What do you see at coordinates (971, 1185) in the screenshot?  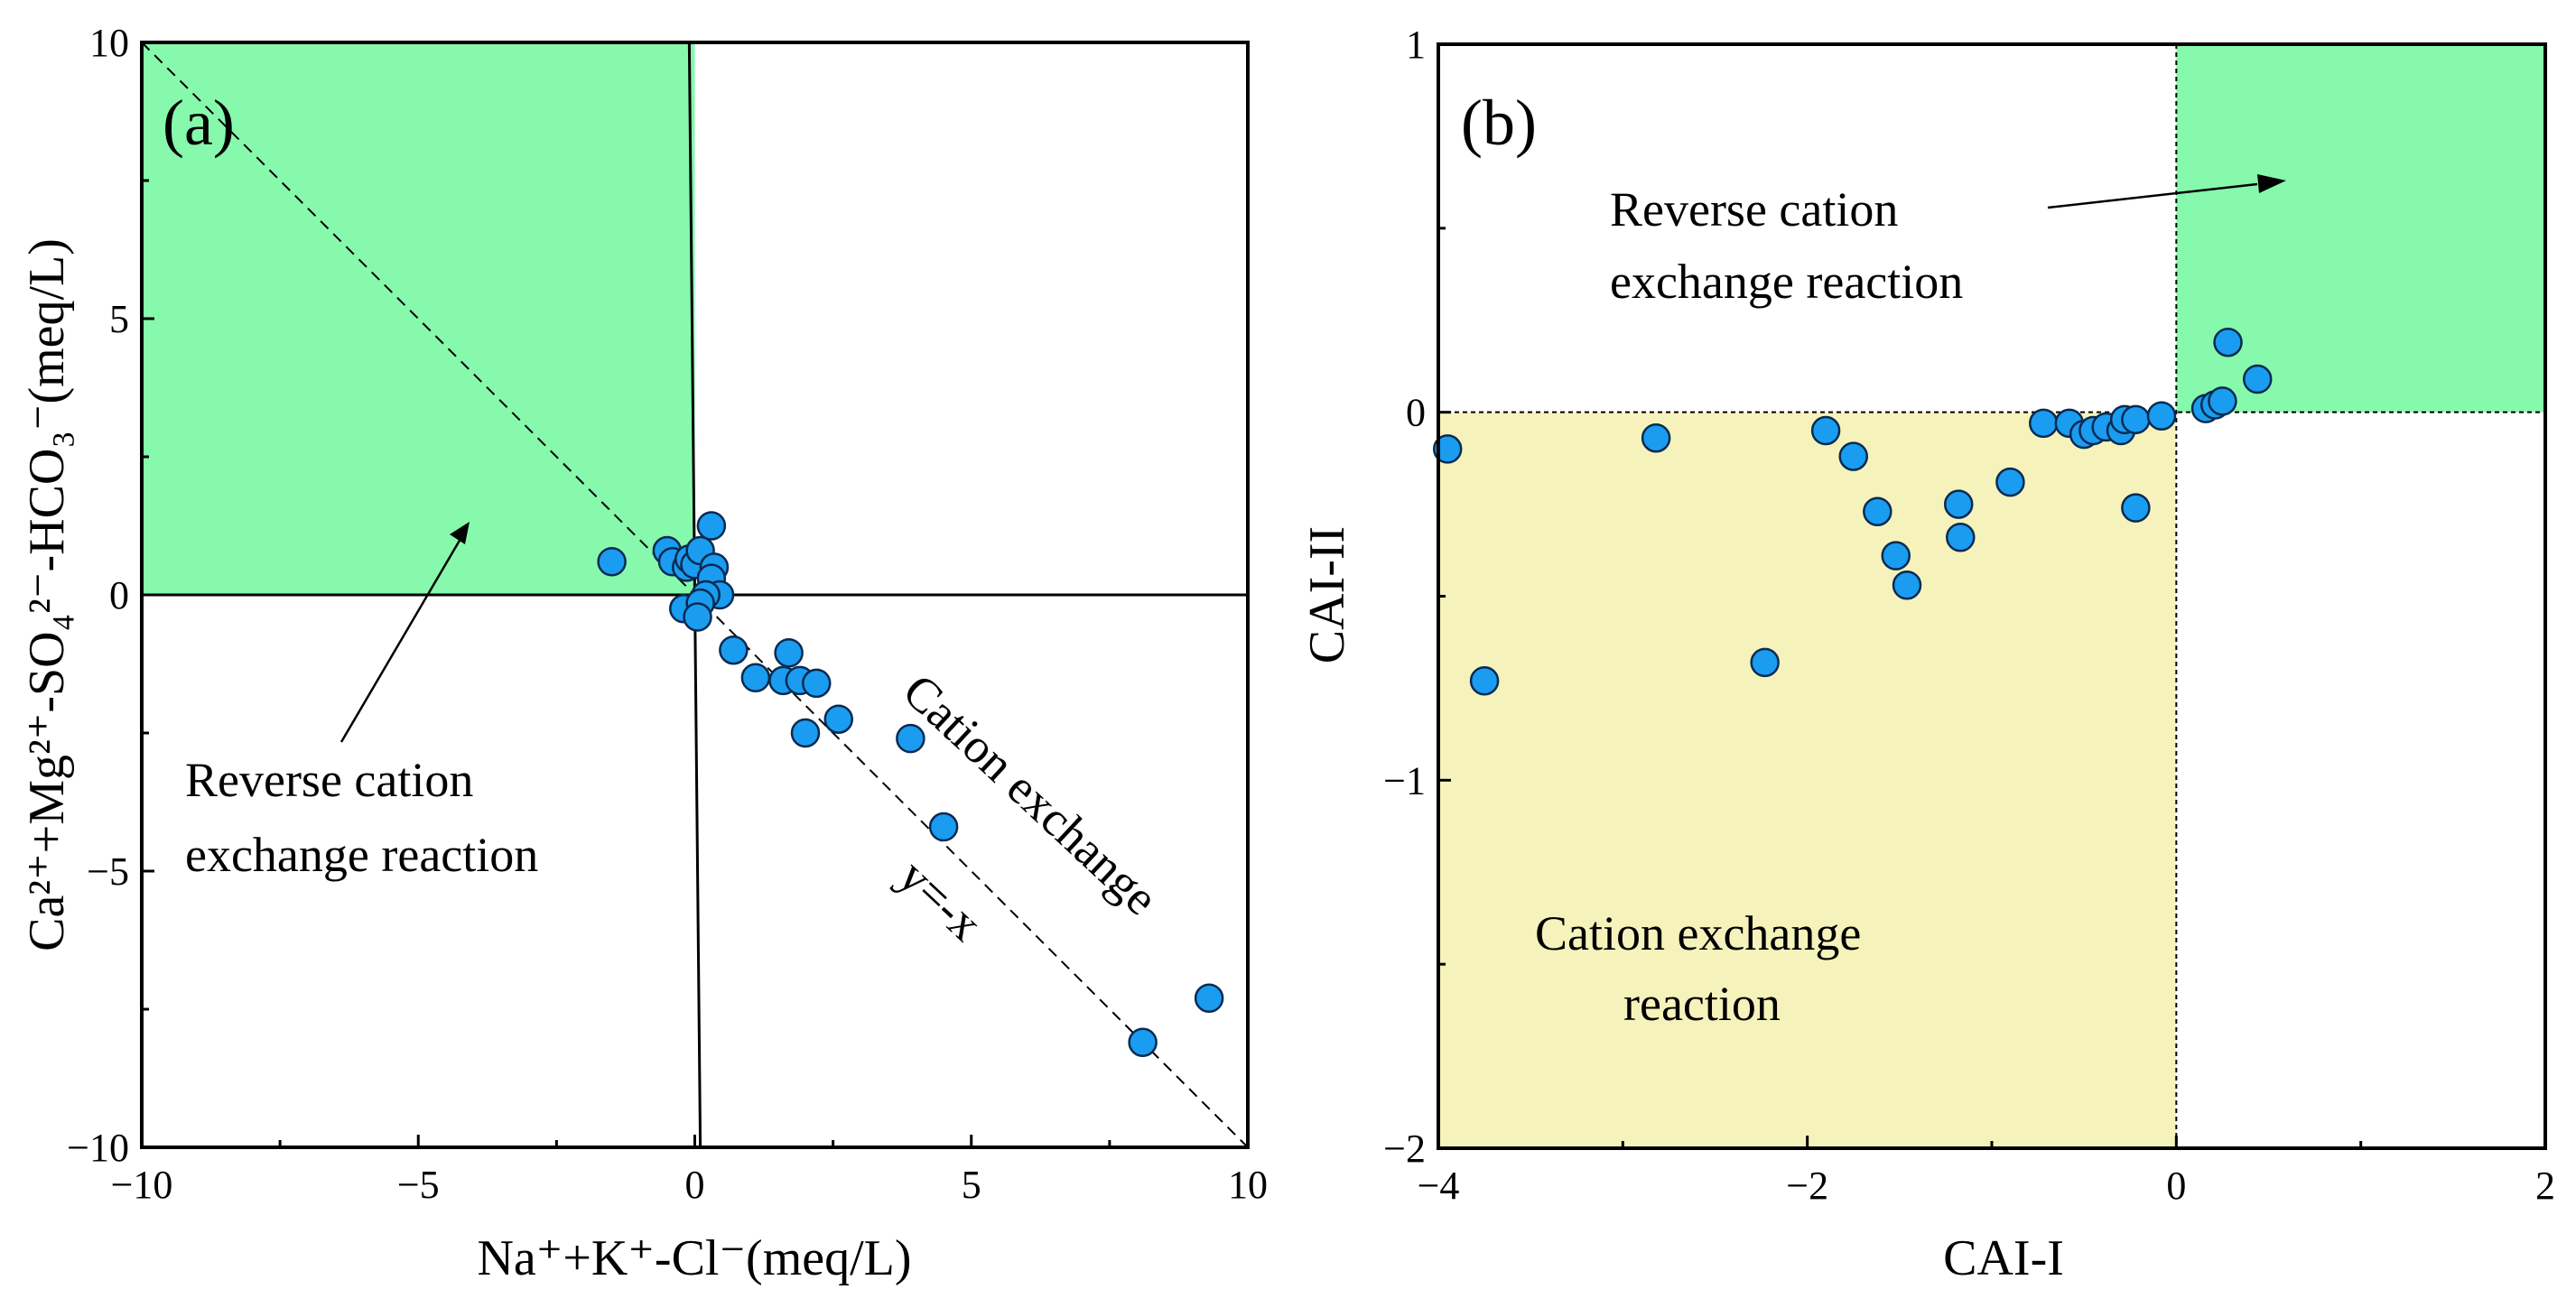 I see `x-tick-label: 5` at bounding box center [971, 1185].